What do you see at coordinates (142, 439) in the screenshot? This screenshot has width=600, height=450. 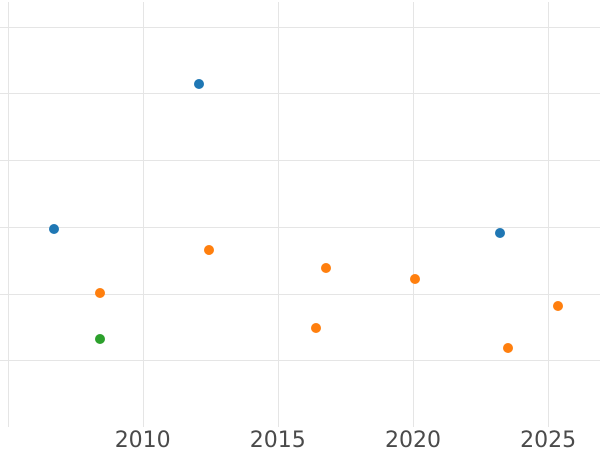 I see `x-tick-label: 2010` at bounding box center [142, 439].